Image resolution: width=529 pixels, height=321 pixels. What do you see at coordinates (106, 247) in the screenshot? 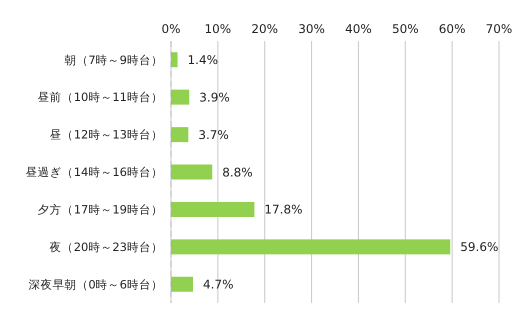
I see `y-tick-label: 夜（20時～23時台）` at bounding box center [106, 247].